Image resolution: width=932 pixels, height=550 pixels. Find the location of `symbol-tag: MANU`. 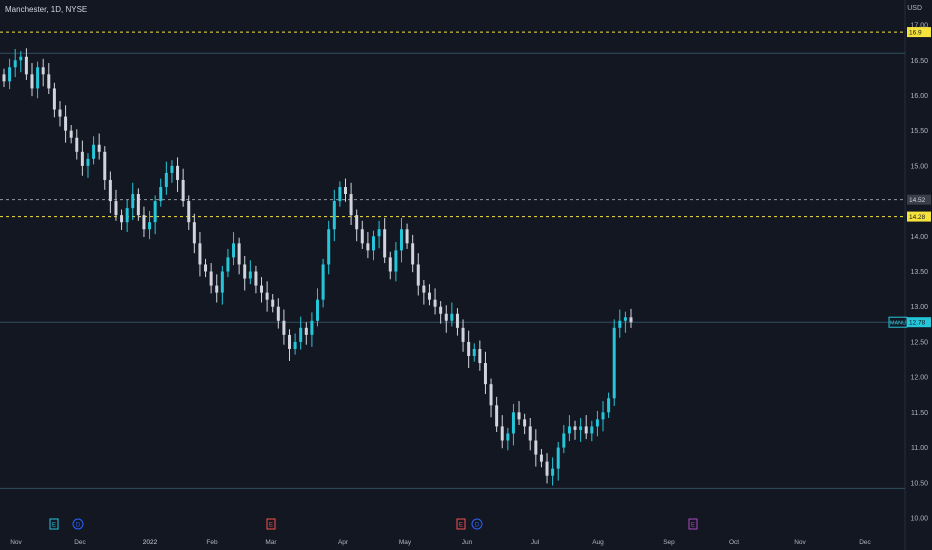

symbol-tag: MANU is located at coordinates (898, 324).